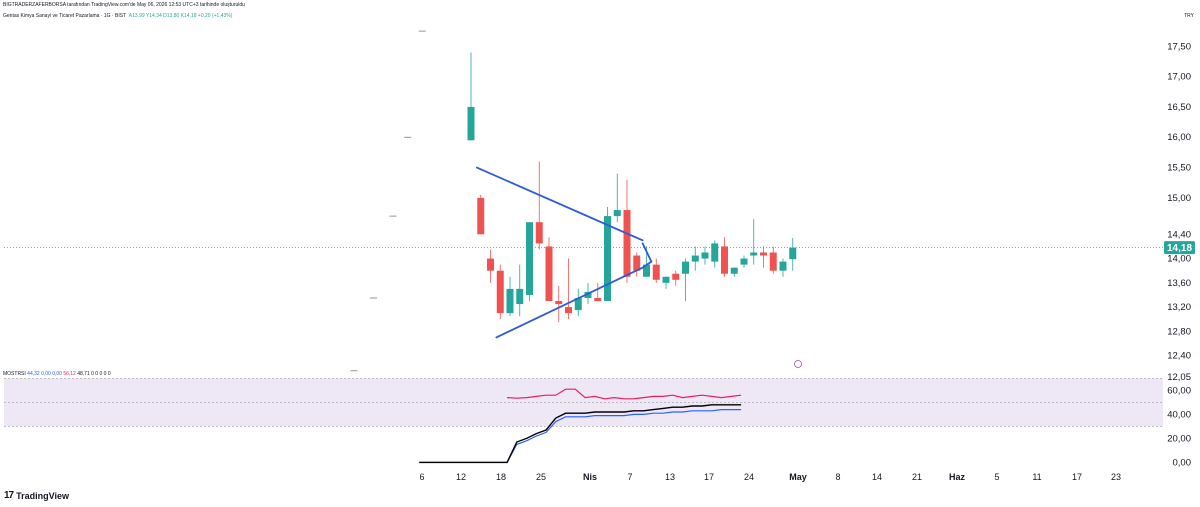  I want to click on y-tick-label: 14,40, so click(1179, 234).